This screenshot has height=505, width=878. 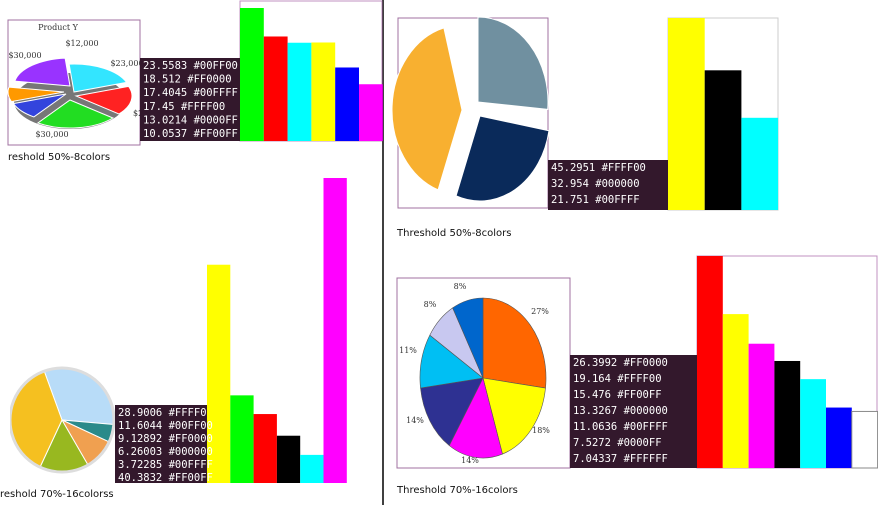 I want to click on color-row: 18.512 #FF0000, so click(x=187, y=80).